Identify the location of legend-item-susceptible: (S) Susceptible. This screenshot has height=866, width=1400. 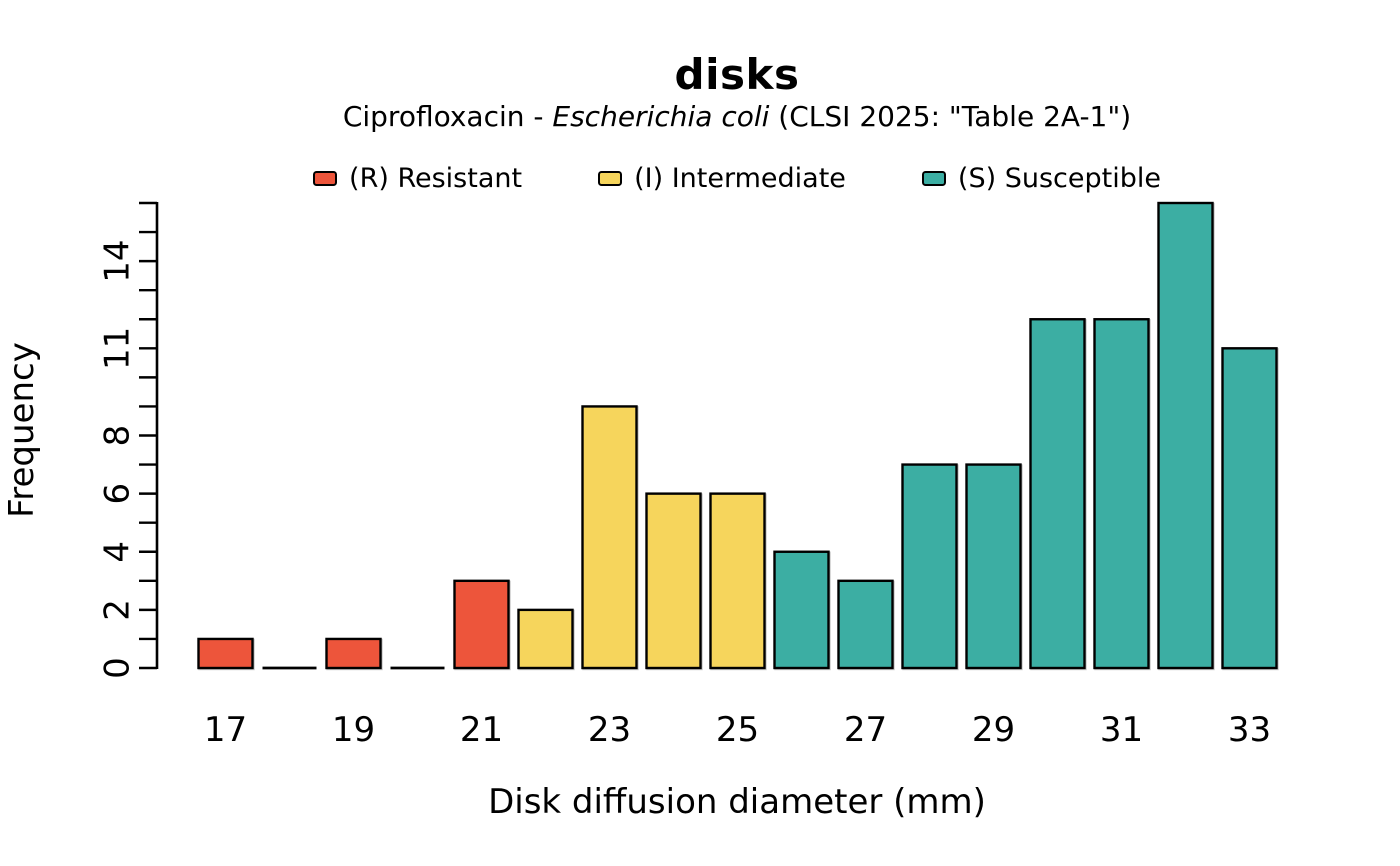
(1041, 178).